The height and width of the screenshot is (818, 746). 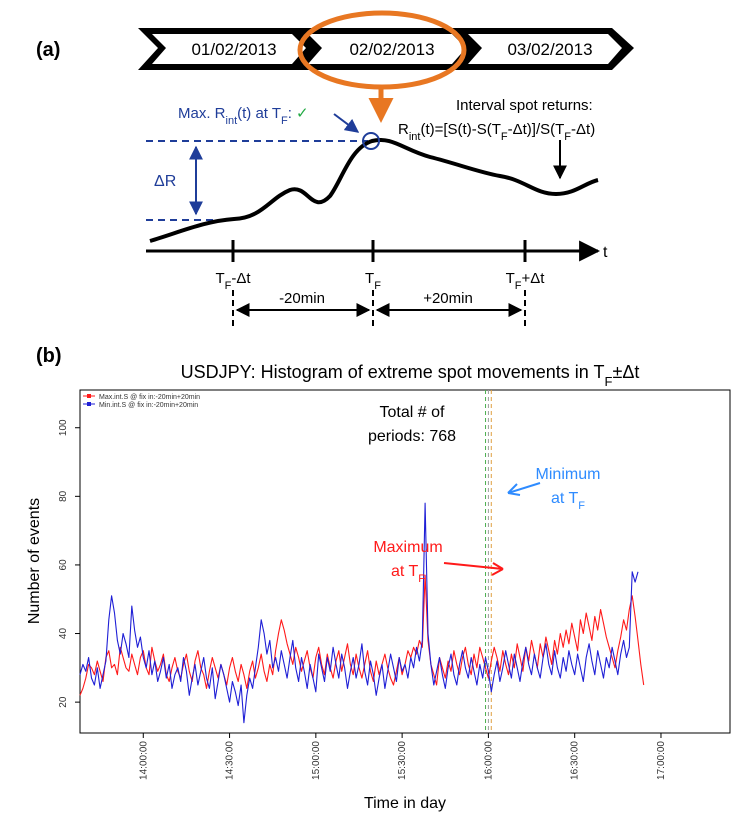 I want to click on maximum-arrowhead, so click(x=497, y=569).